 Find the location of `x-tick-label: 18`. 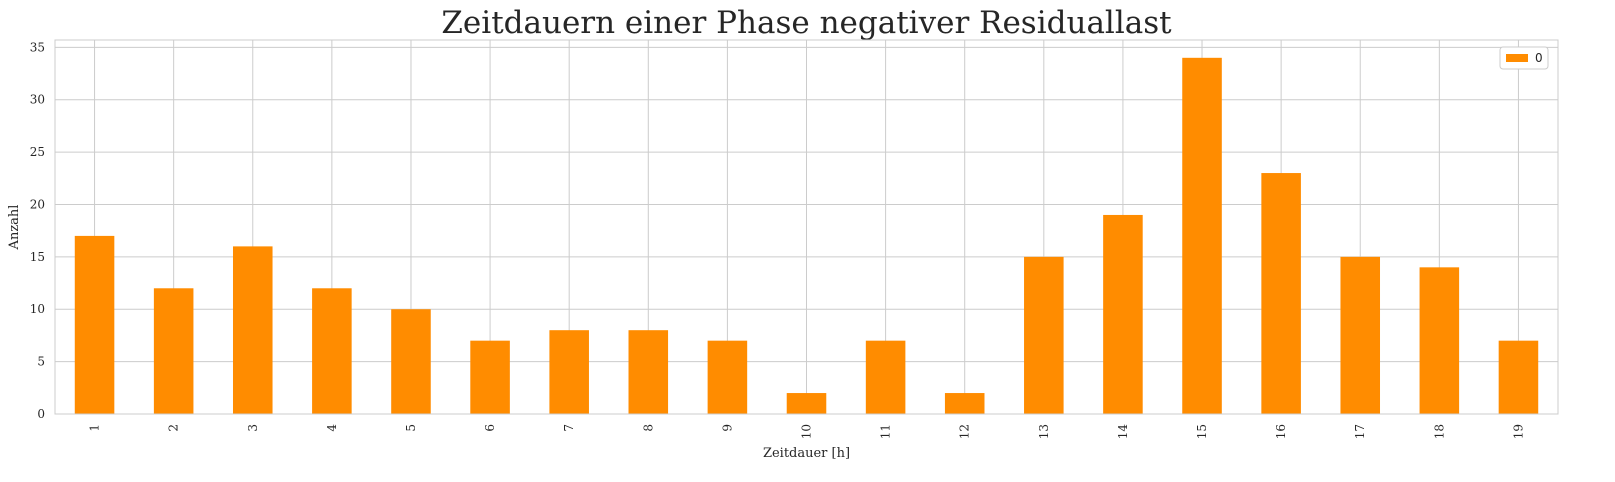

x-tick-label: 18 is located at coordinates (1439, 431).